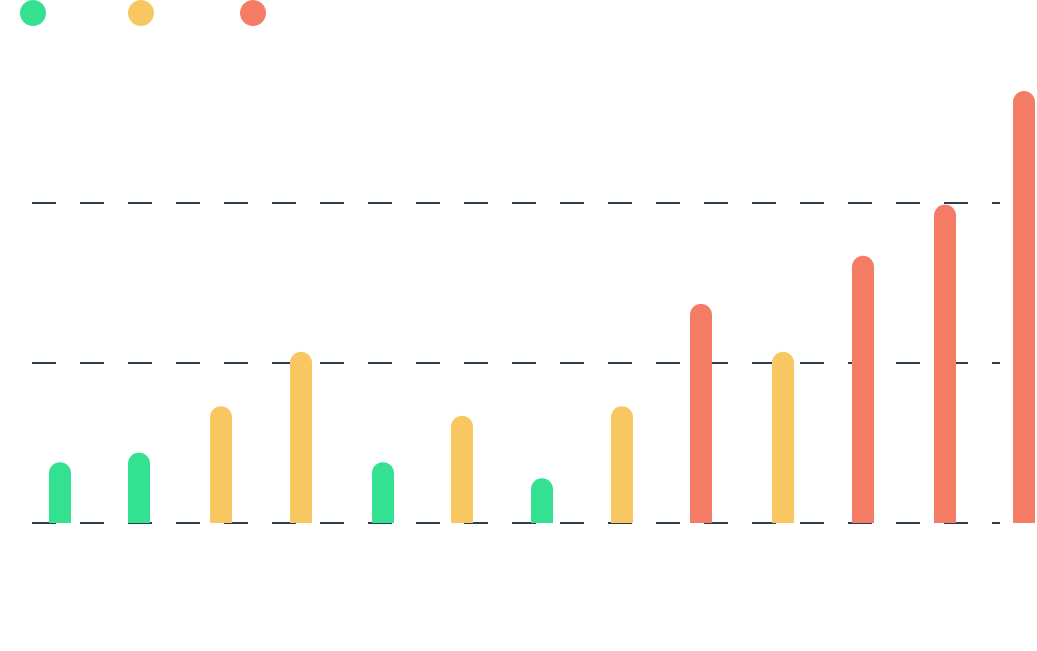  I want to click on legend, so click(170, 15).